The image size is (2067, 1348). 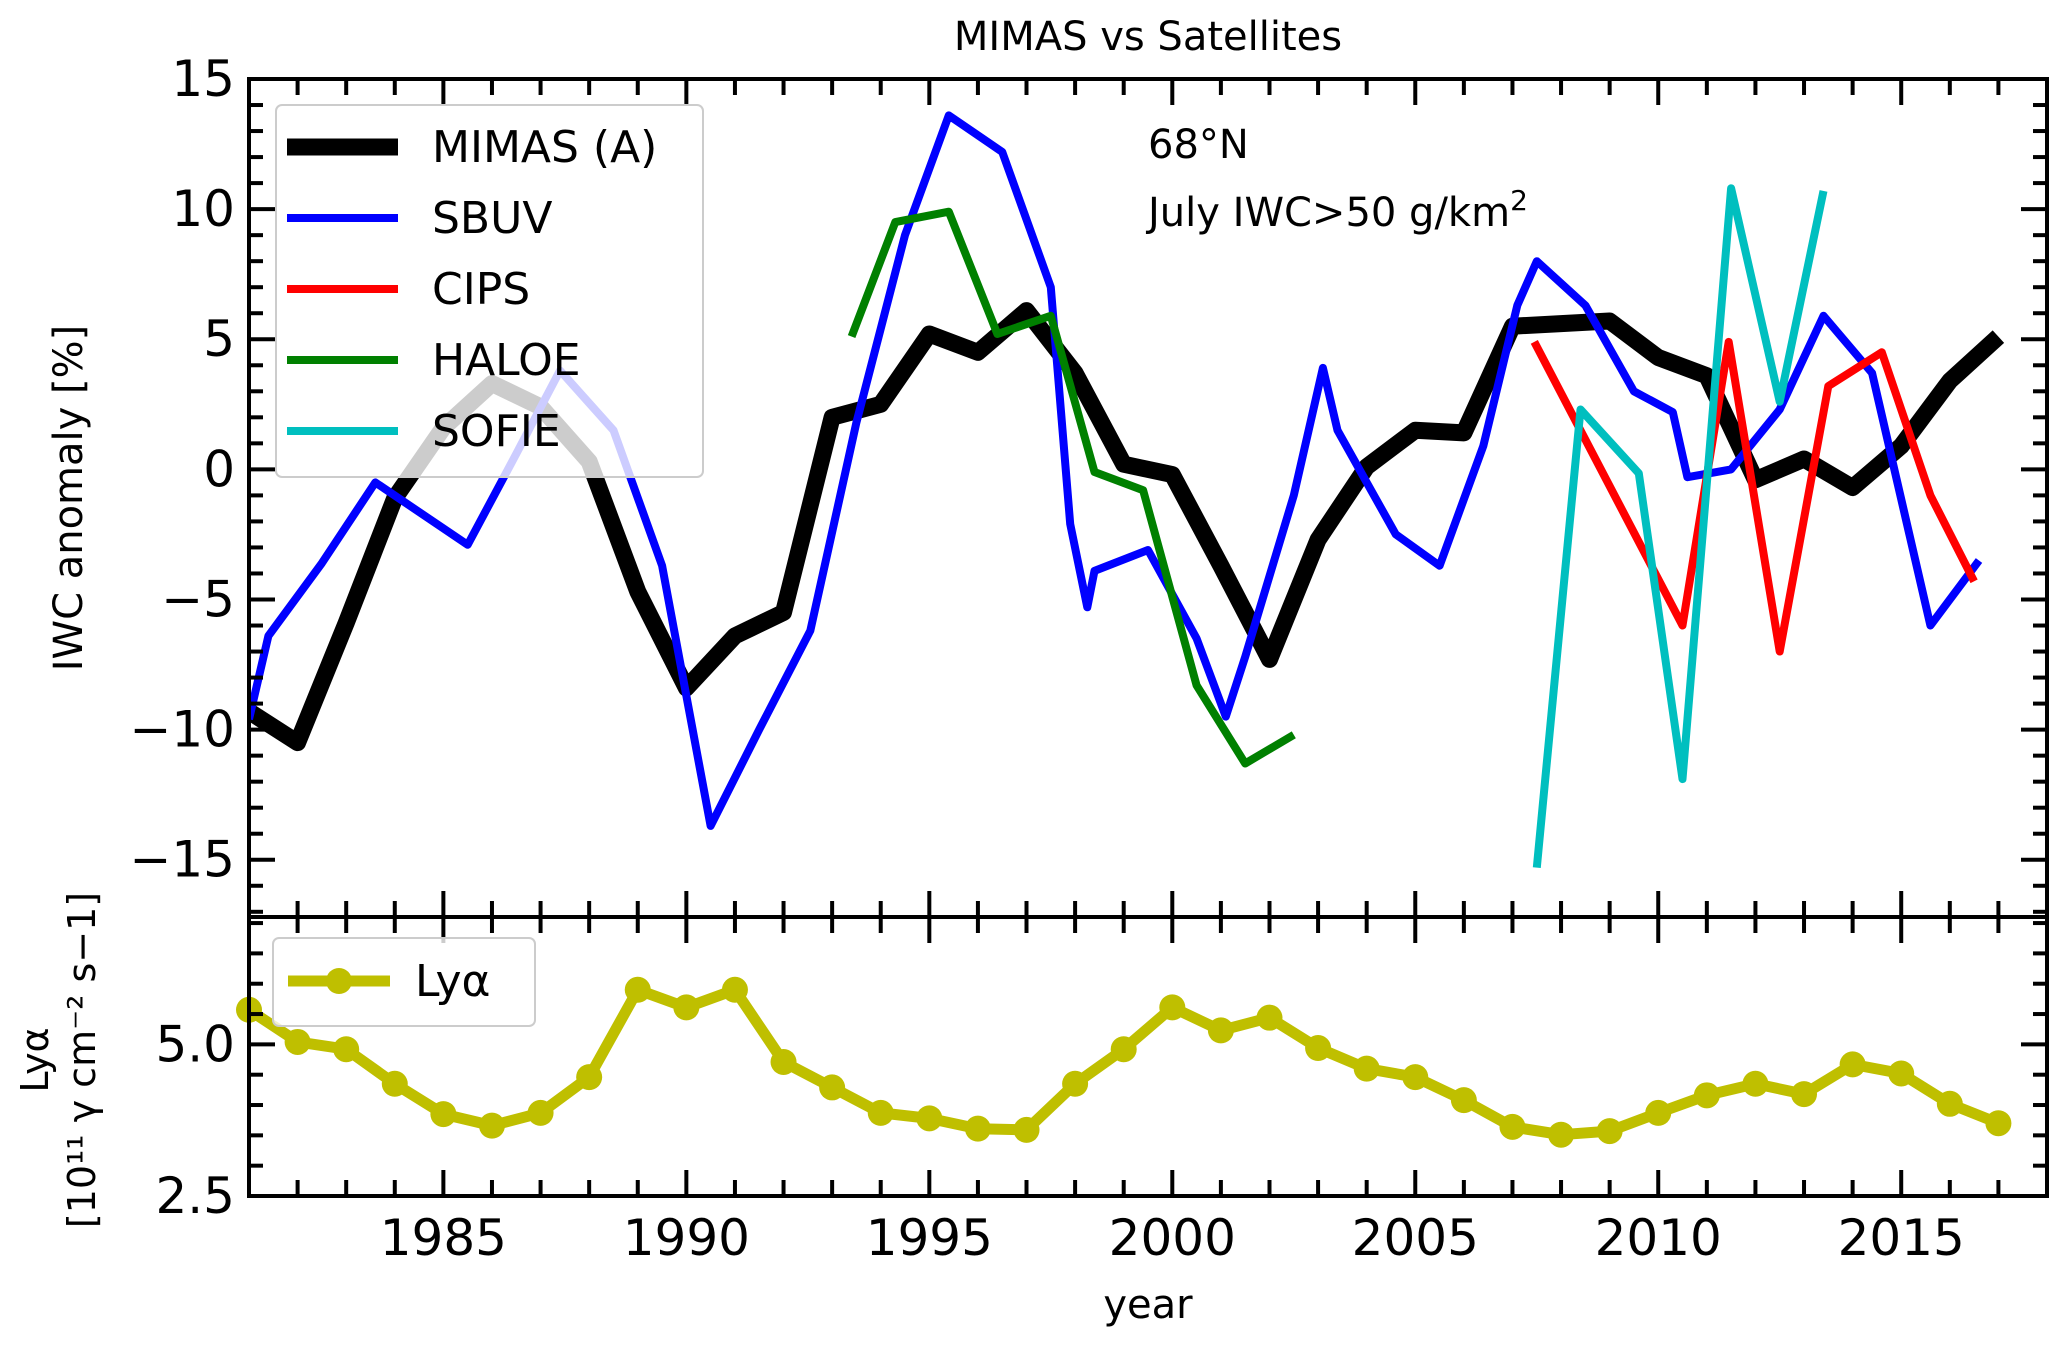 I want to click on x-axis-label: year, so click(x=1148, y=1305).